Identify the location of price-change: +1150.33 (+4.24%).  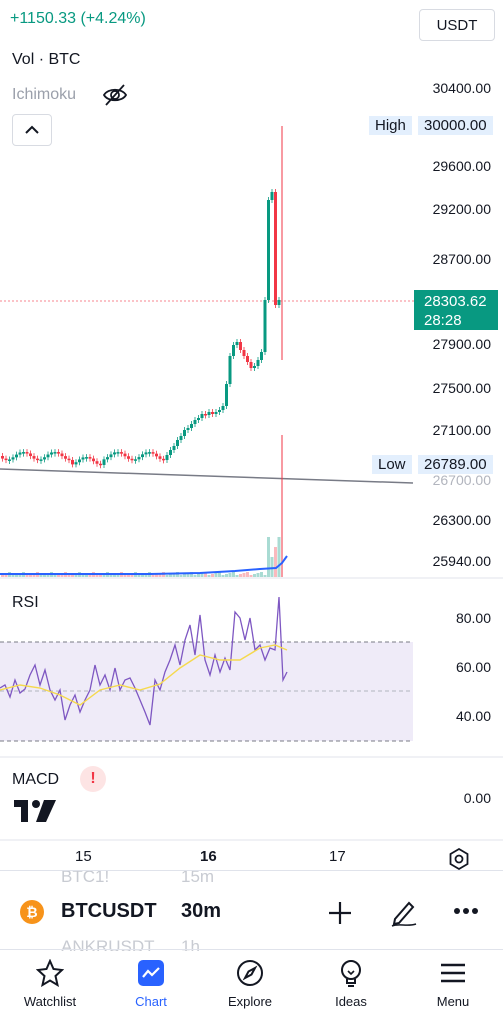
(78, 18).